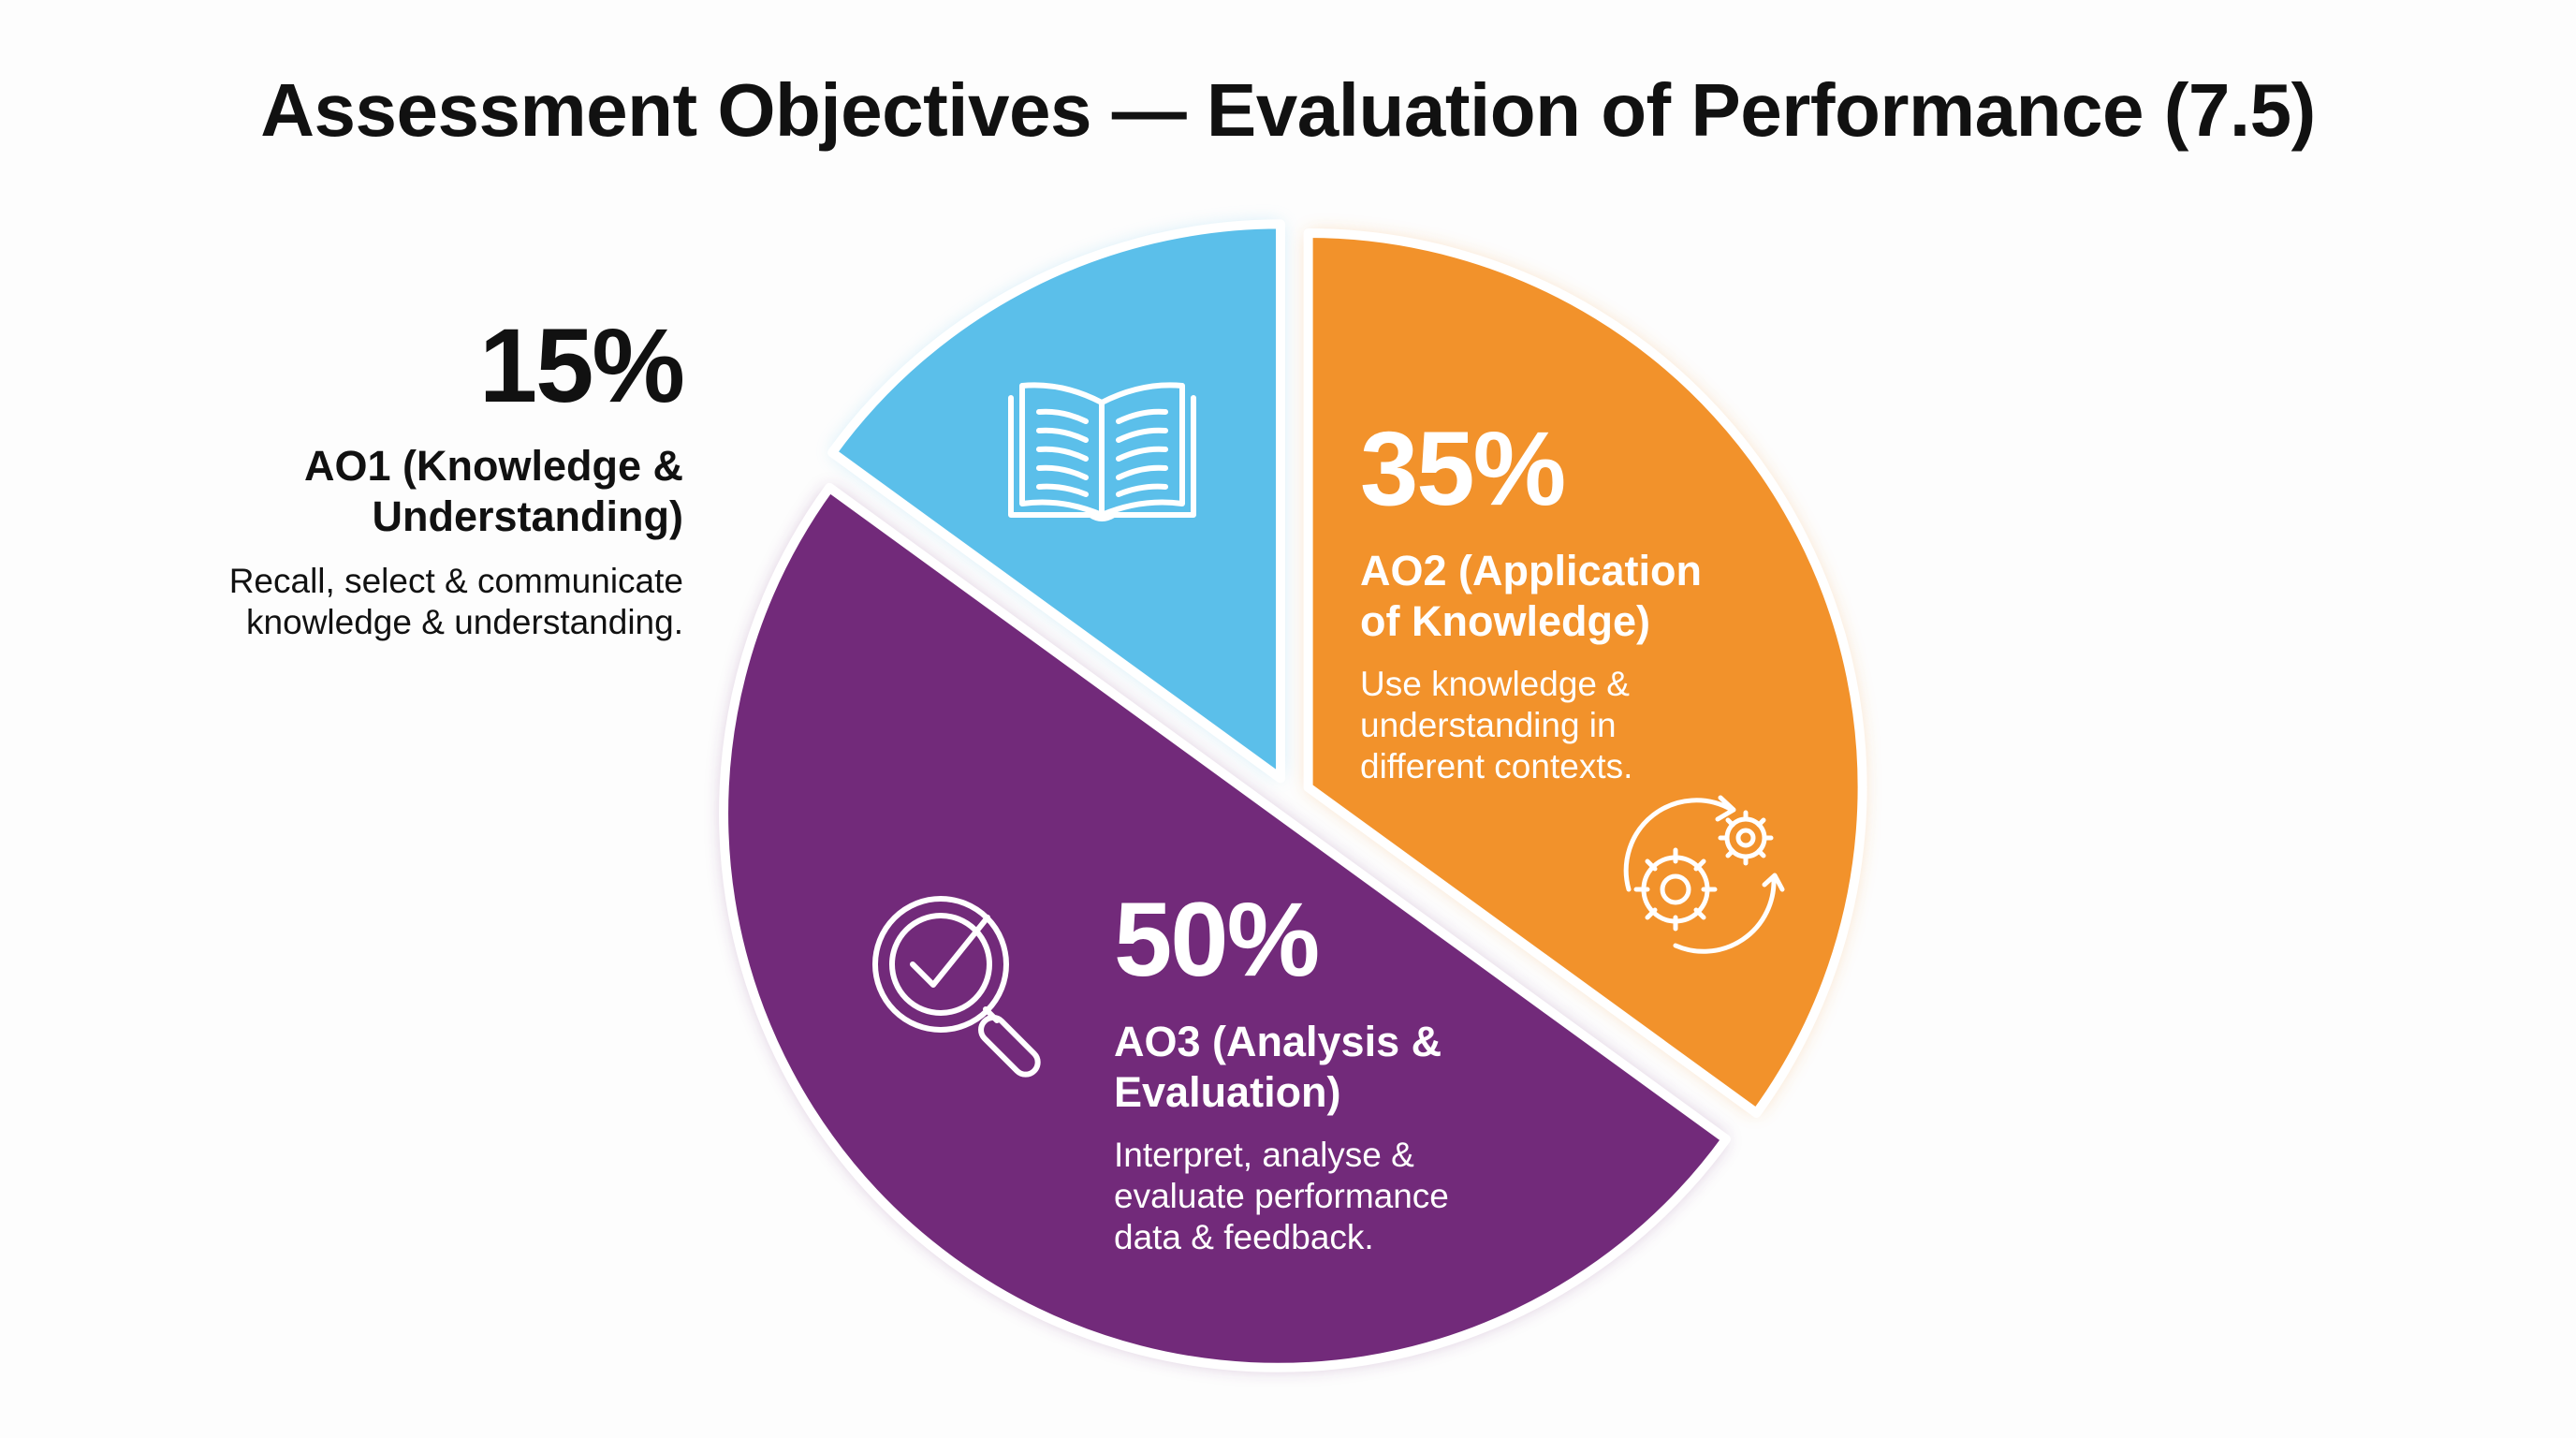 The height and width of the screenshot is (1438, 2576). I want to click on gears-cycle-icon, so click(1704, 874).